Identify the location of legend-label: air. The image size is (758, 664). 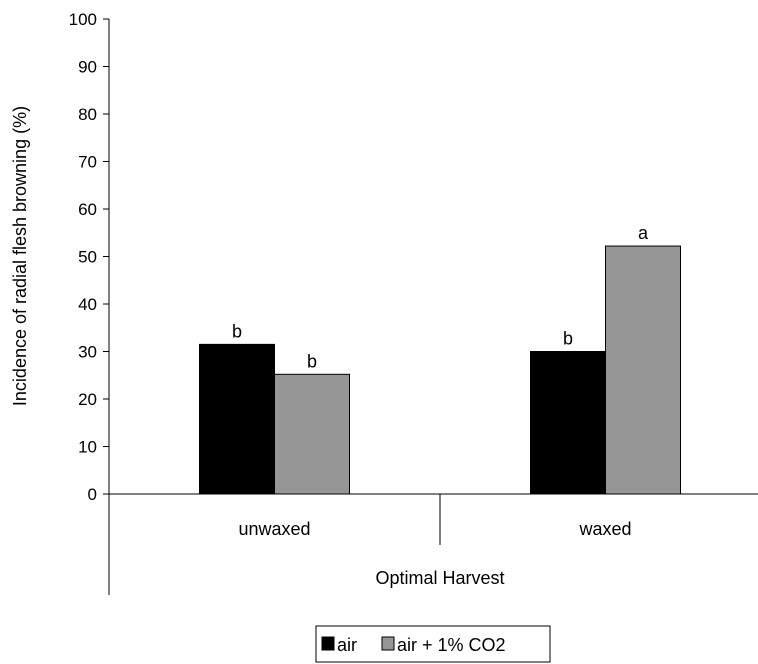
(347, 645).